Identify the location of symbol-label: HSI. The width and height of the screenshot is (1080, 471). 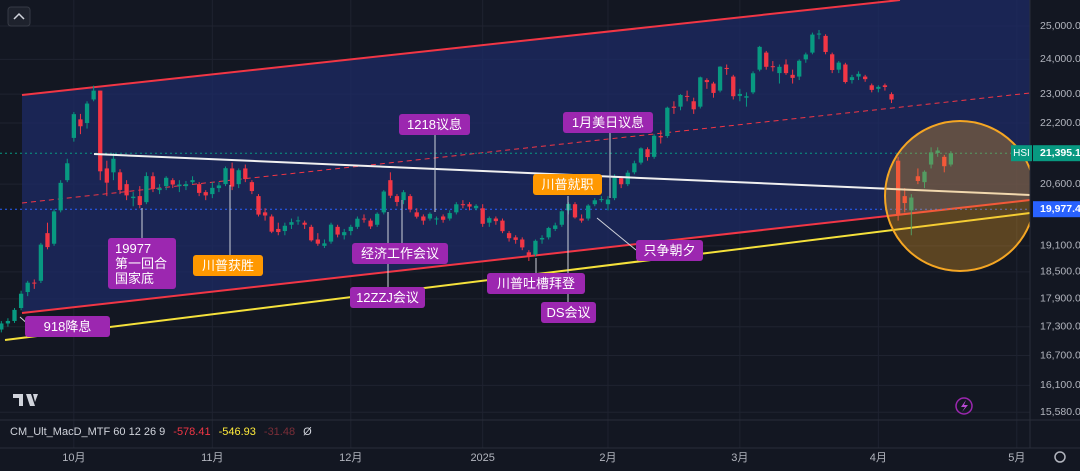
(1021, 153).